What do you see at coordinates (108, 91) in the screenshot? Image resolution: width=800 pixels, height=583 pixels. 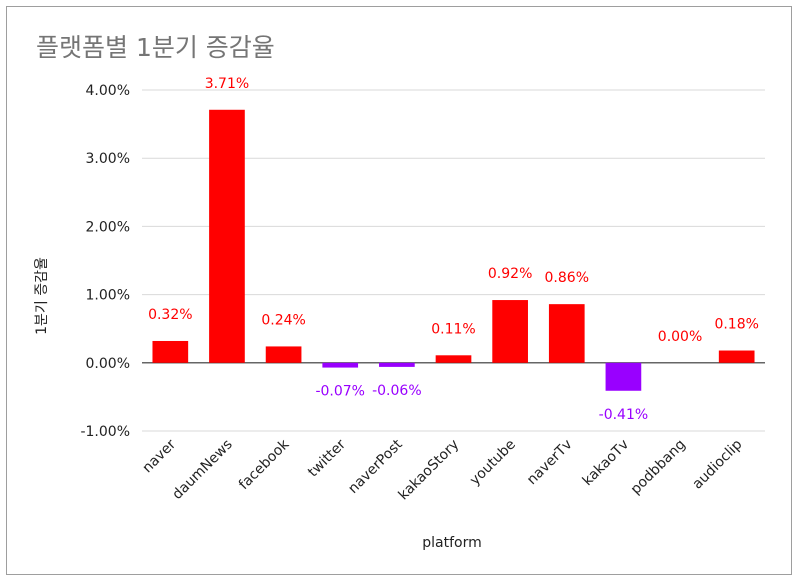 I see `y-tick-label: 4.00%` at bounding box center [108, 91].